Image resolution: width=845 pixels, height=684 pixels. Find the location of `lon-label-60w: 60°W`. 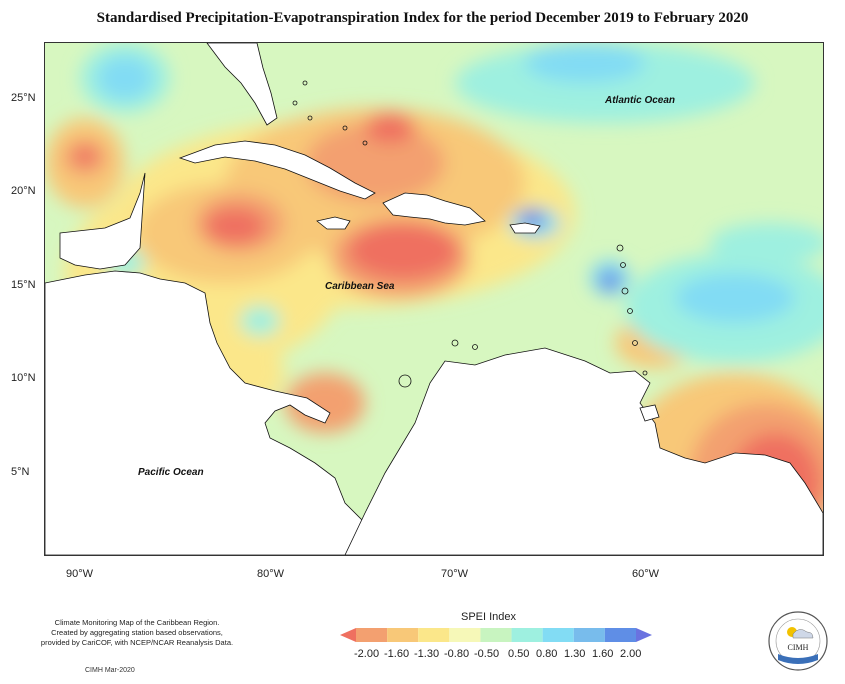

lon-label-60w: 60°W is located at coordinates (646, 574).